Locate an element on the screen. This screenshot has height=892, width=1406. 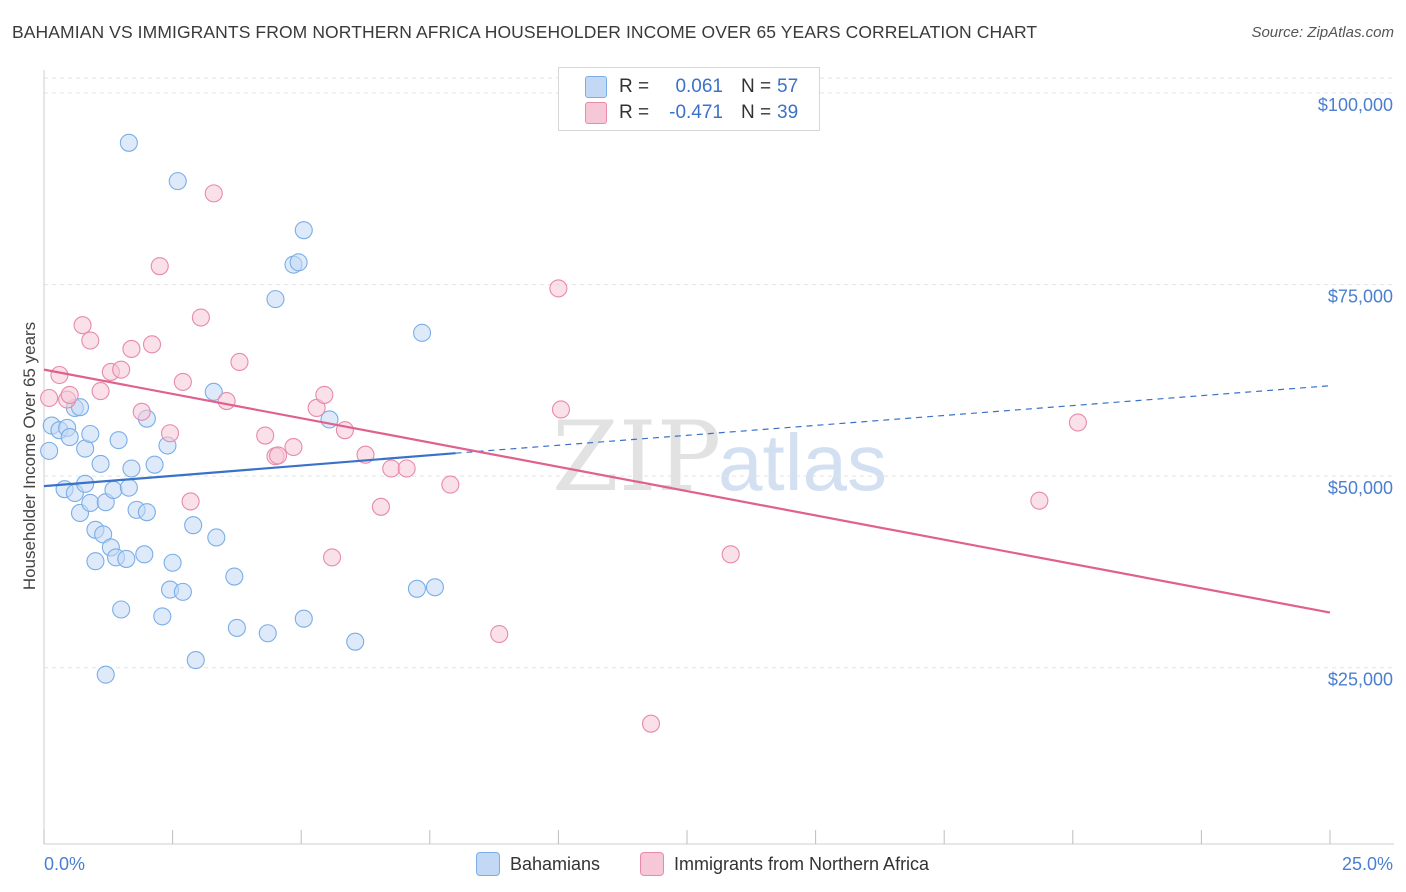
bottom-legend-bahamians: Bahamians is located at coordinates (538, 864).